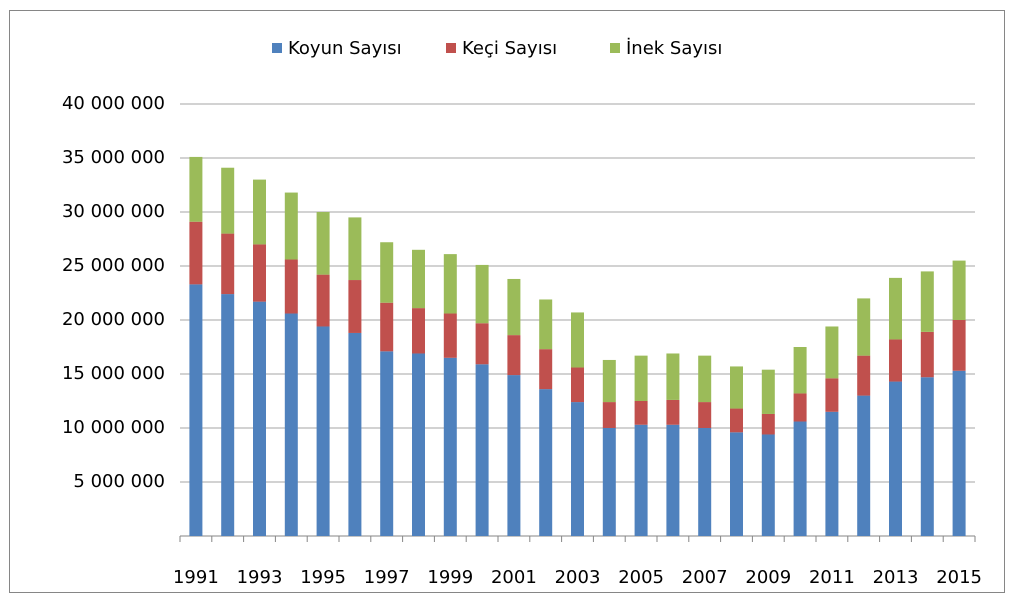 This screenshot has height=601, width=1016. What do you see at coordinates (113, 157) in the screenshot?
I see `y-tick-label: 35 000 000` at bounding box center [113, 157].